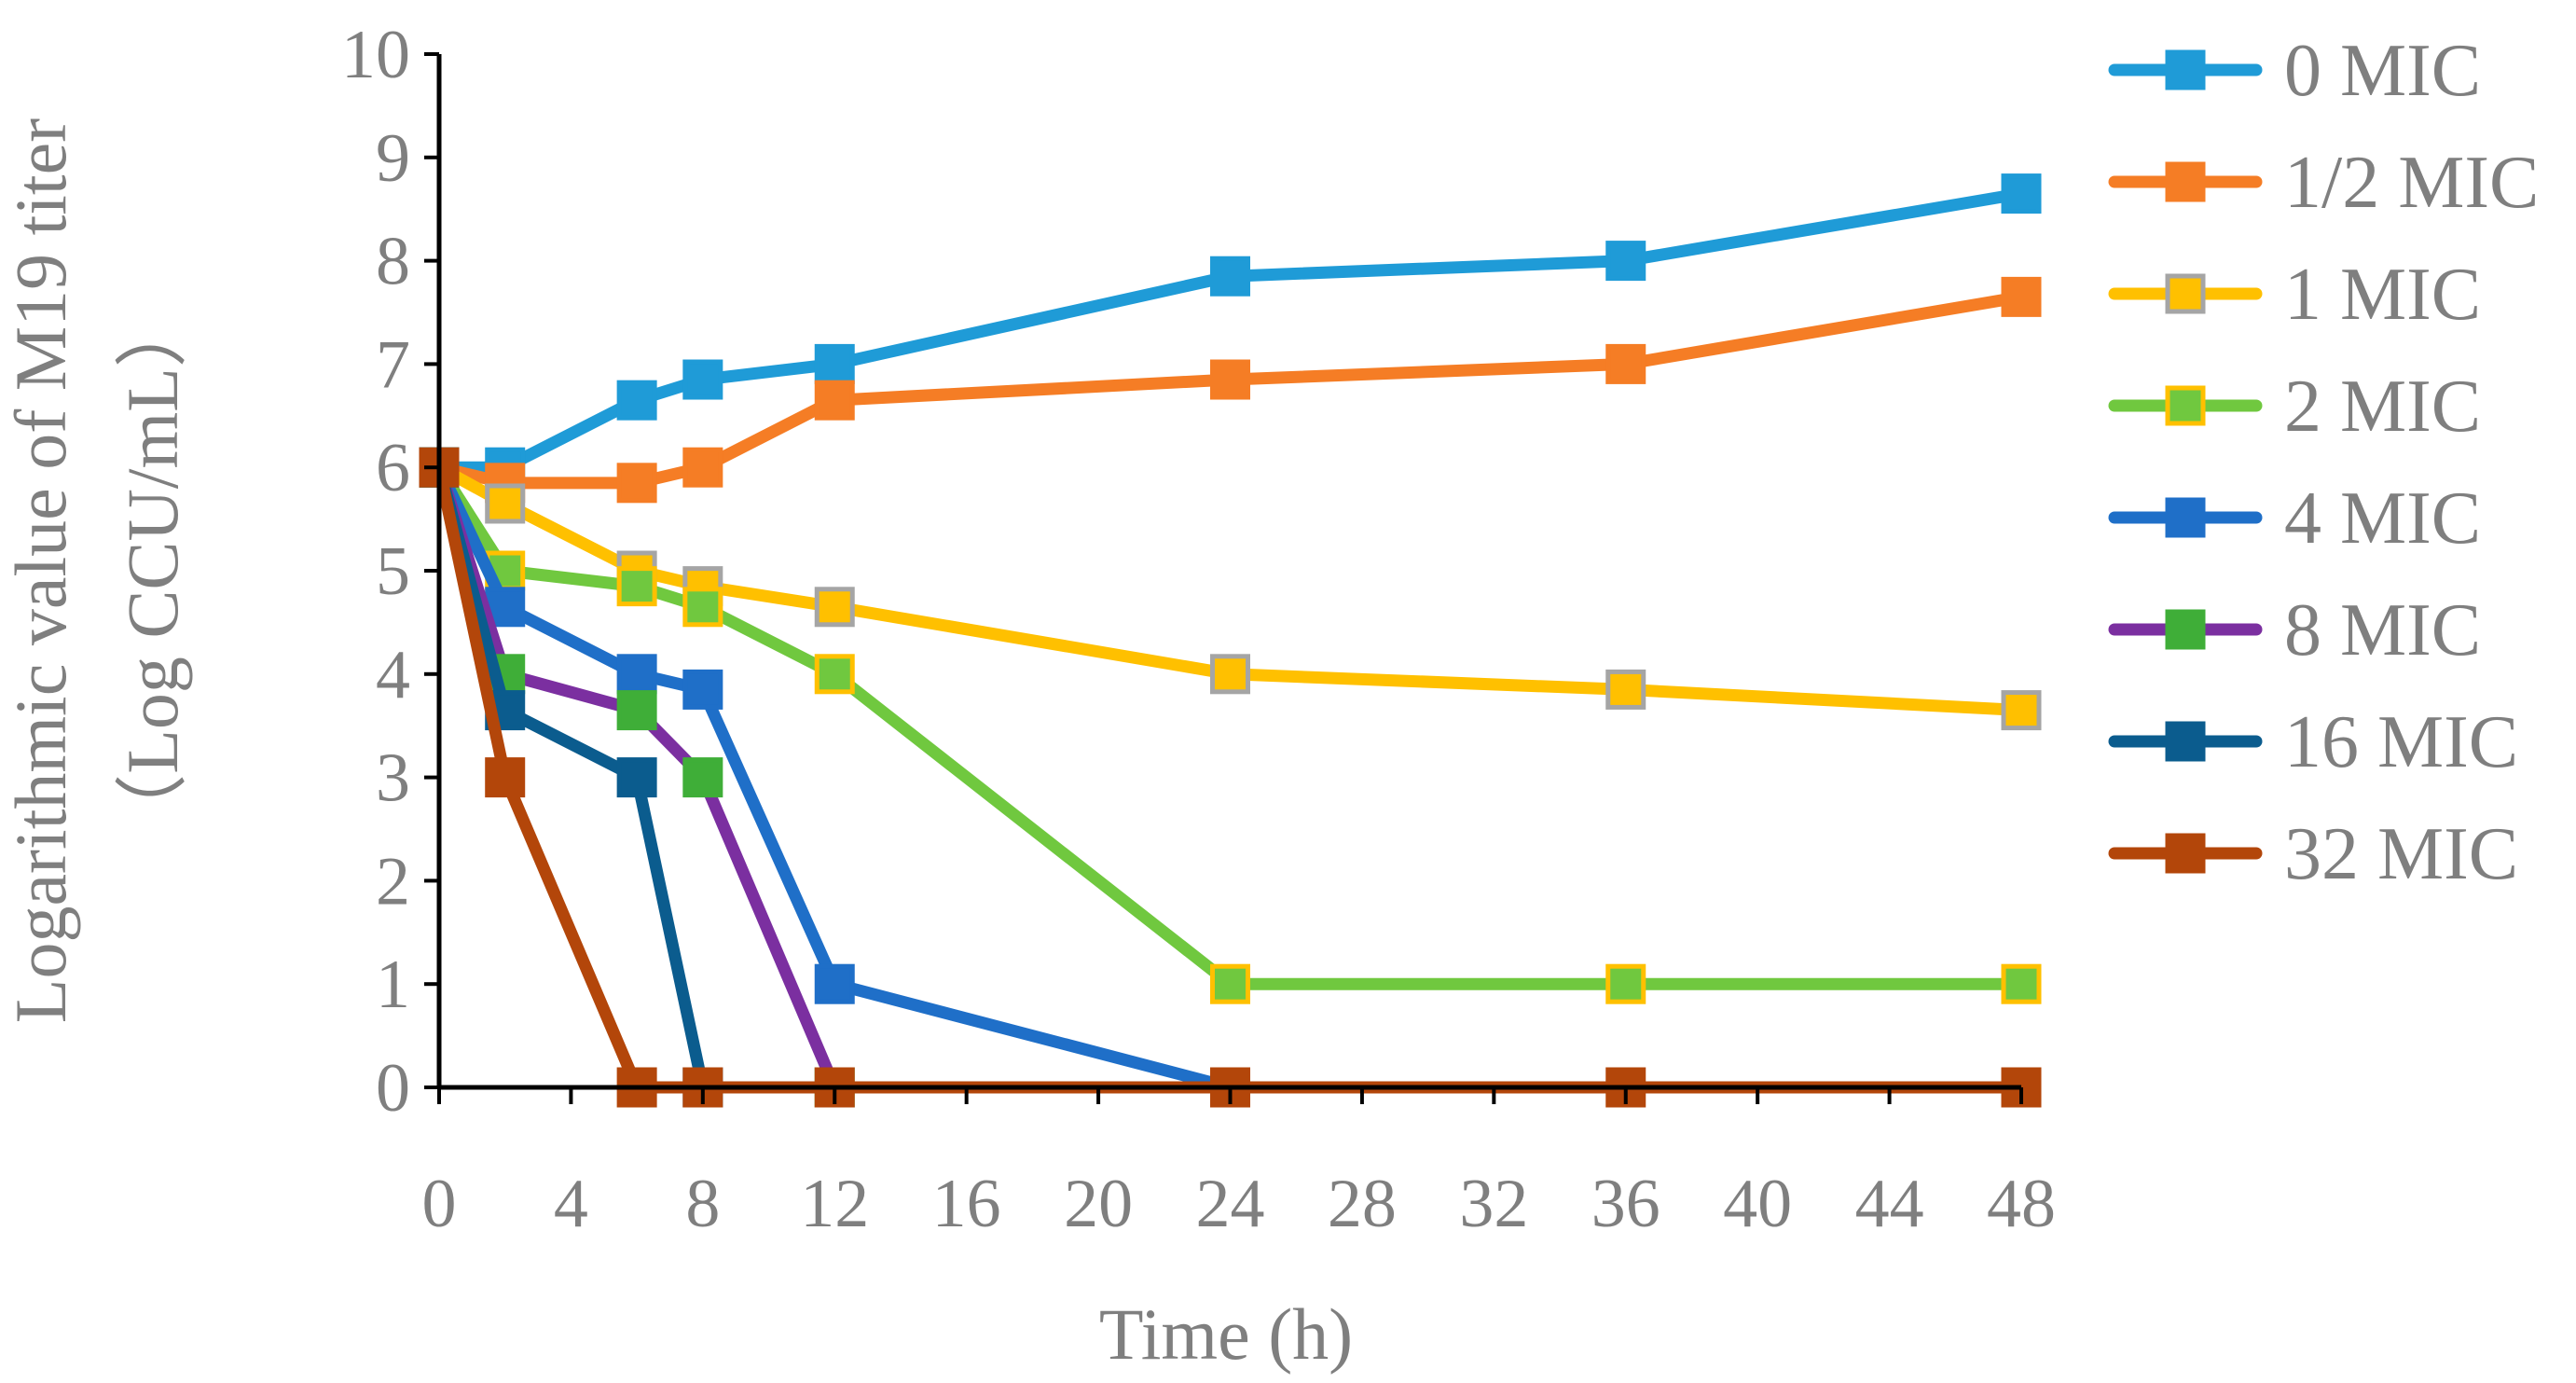 This screenshot has width=2576, height=1383. I want to click on x-tick-label: 32, so click(1493, 1204).